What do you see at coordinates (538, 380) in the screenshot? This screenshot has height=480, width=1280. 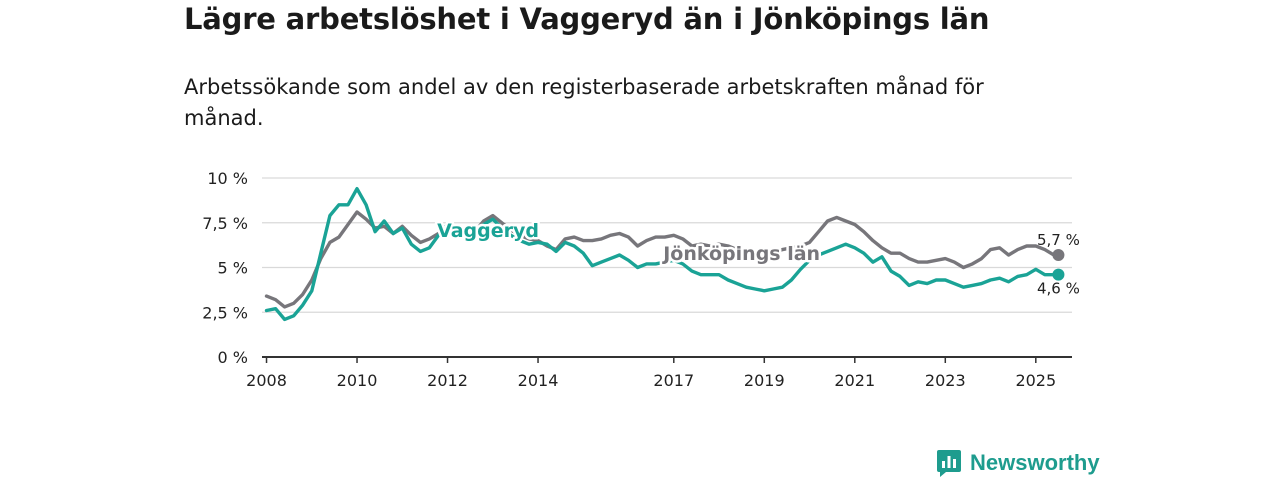 I see `x-tick-label: 2014` at bounding box center [538, 380].